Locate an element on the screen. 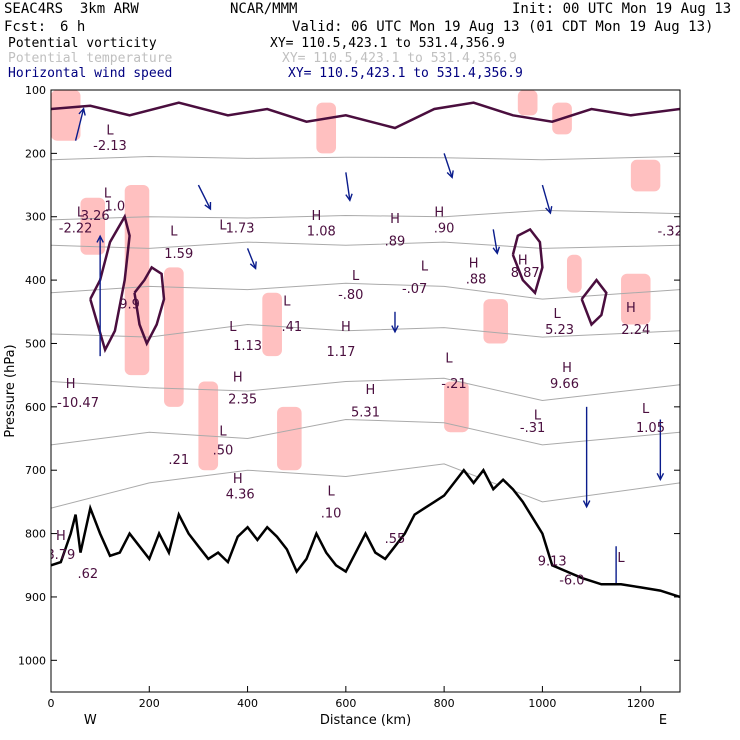  chart-annotation: -1.73 is located at coordinates (238, 229).